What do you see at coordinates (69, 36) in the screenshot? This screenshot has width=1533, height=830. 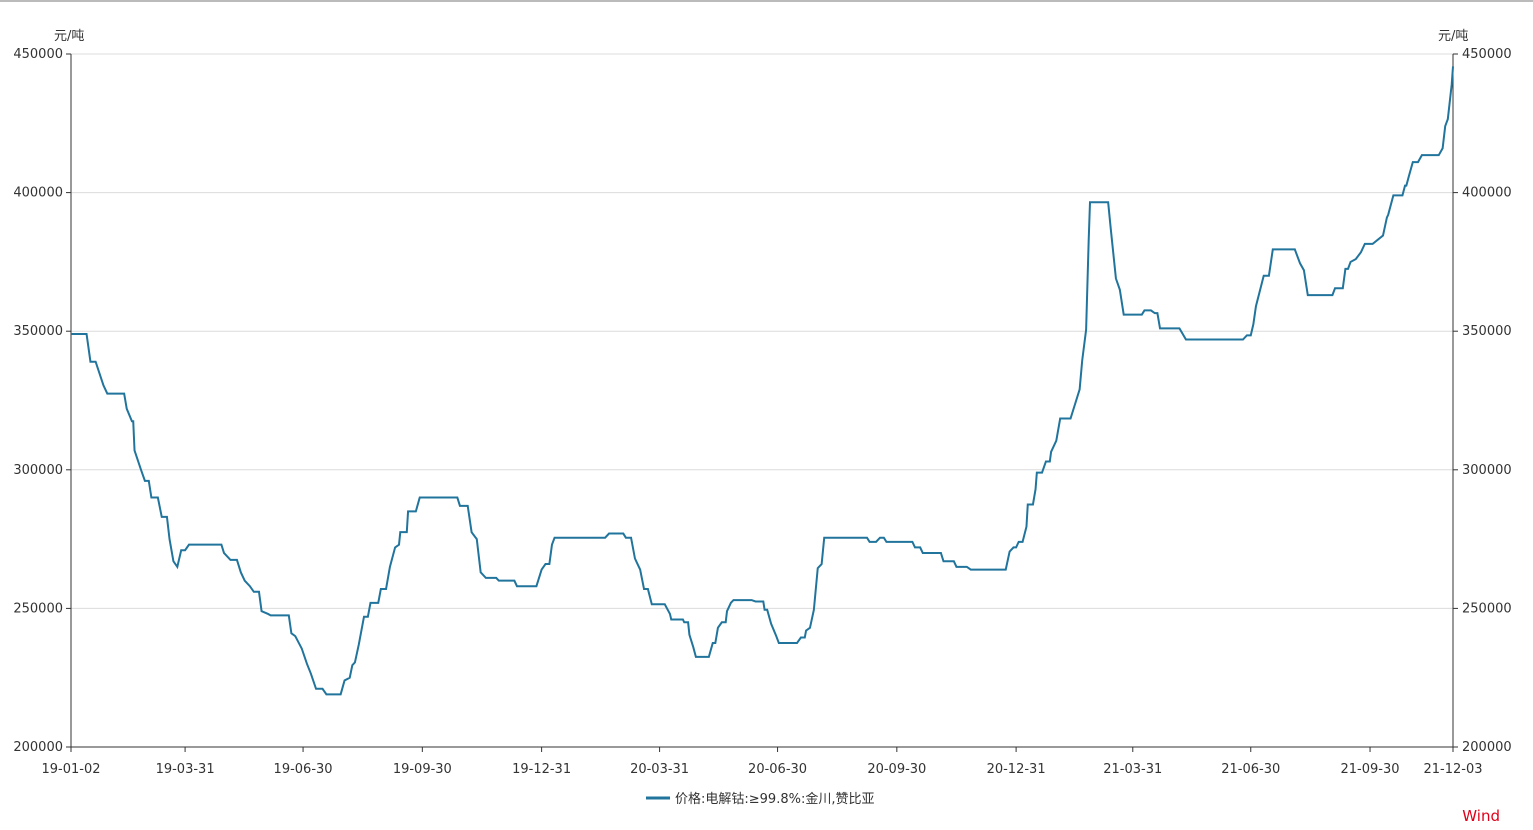 I see `y-axis-label: 元/吨` at bounding box center [69, 36].